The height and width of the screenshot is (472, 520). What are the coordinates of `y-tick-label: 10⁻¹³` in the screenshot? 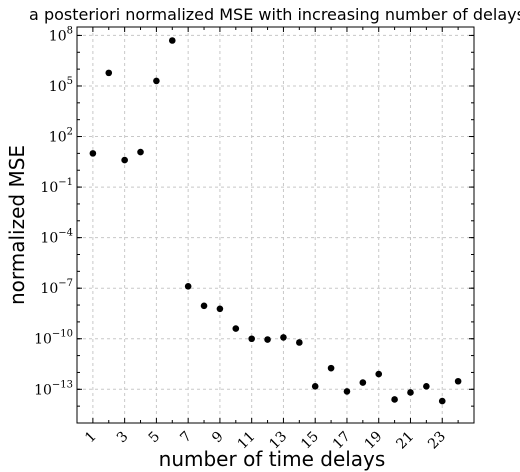 It's located at (53, 388).